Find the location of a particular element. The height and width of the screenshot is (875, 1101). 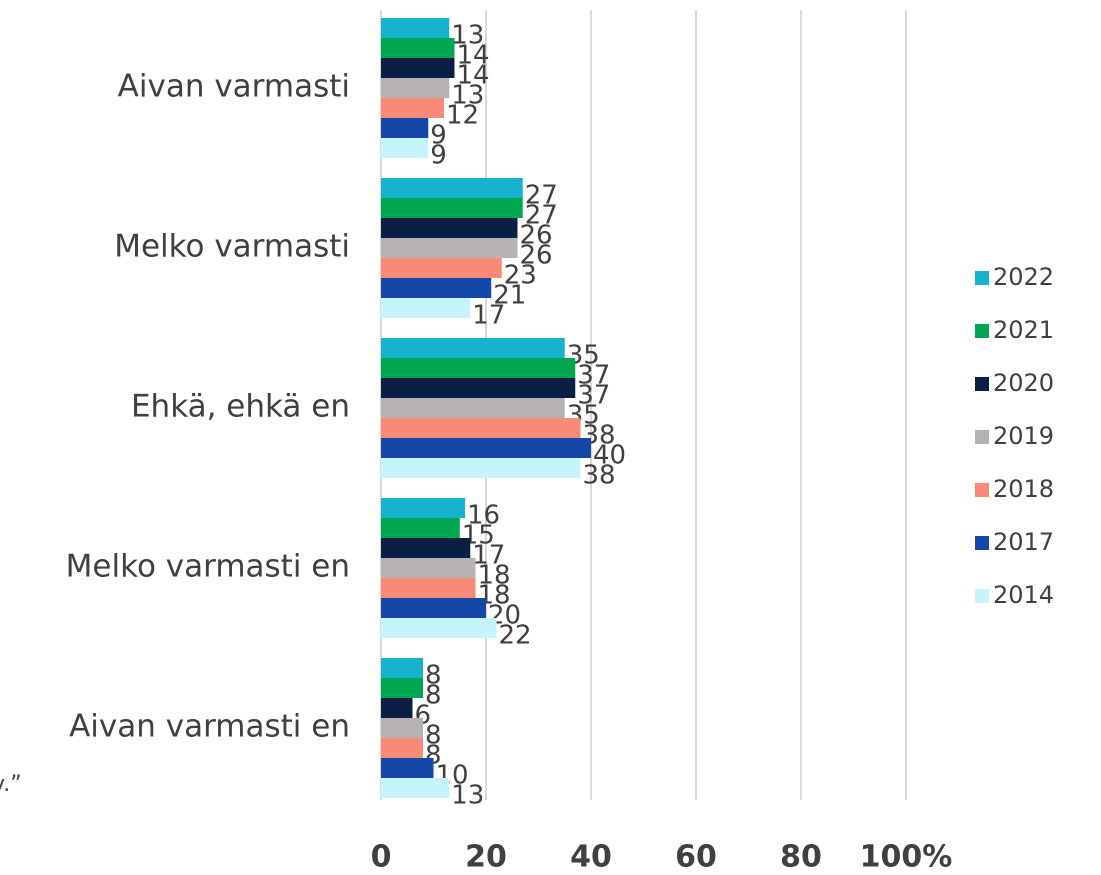

legend-label: 2014 is located at coordinates (1023, 595).